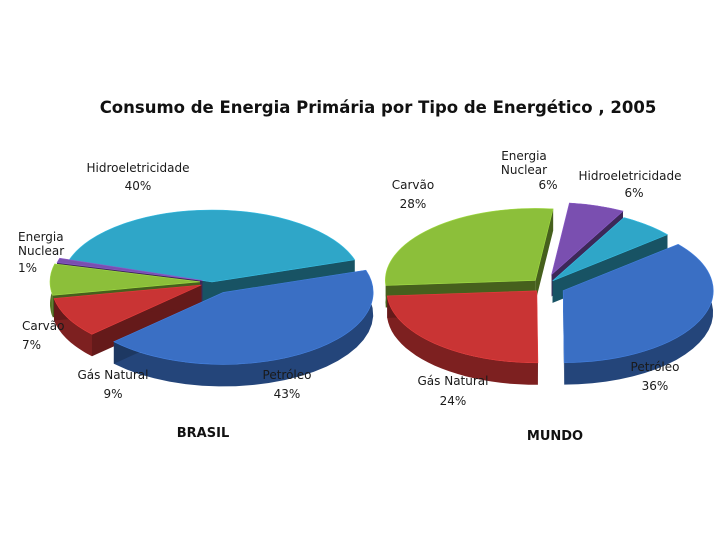  What do you see at coordinates (555, 436) in the screenshot?
I see `mundo-chart-title: MUNDO` at bounding box center [555, 436].